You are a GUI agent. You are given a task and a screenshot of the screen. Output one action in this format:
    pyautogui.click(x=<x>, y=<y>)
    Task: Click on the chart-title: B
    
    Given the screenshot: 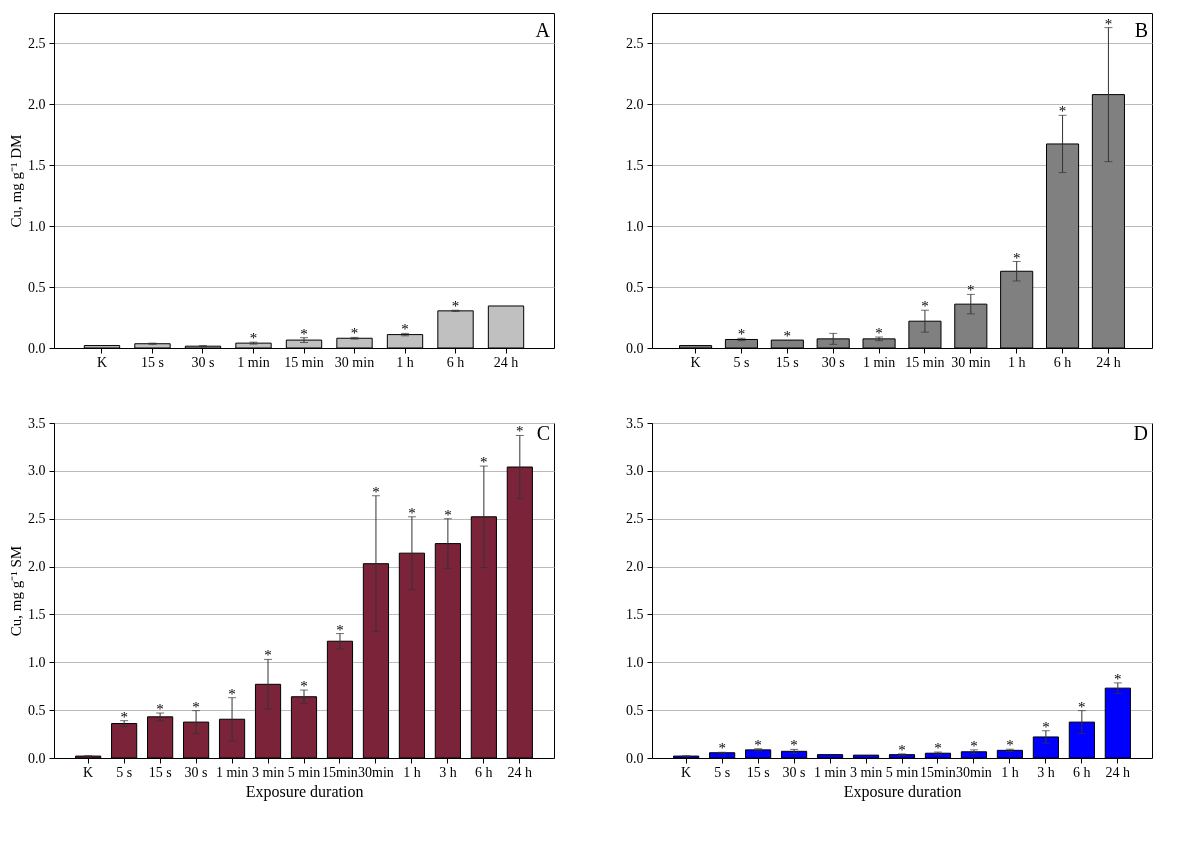 What is the action you would take?
    pyautogui.click(x=1141, y=30)
    